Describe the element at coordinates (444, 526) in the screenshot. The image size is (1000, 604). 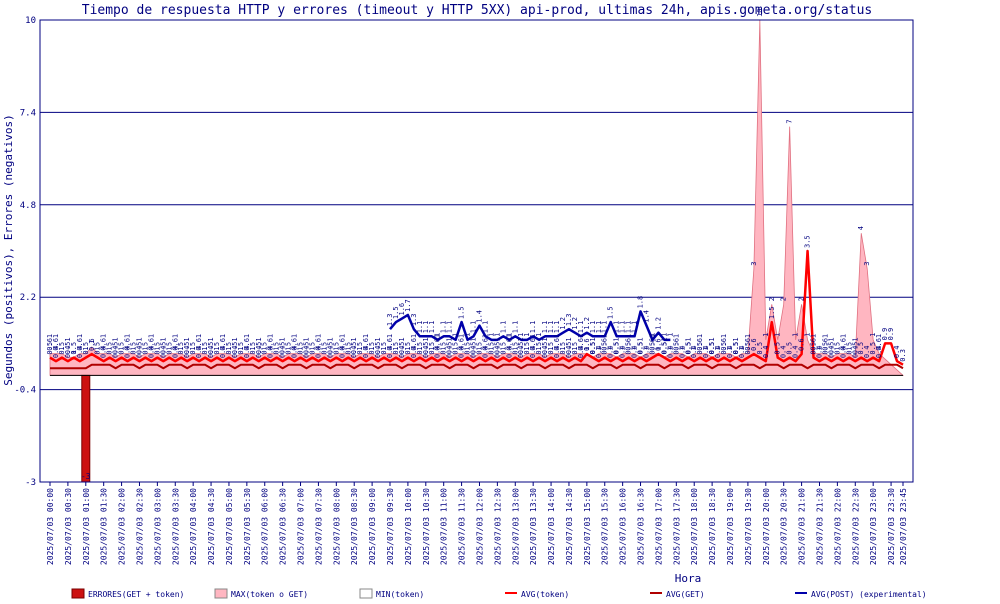
I see `x-tick-label: 2025/07/03 11:00` at that location.